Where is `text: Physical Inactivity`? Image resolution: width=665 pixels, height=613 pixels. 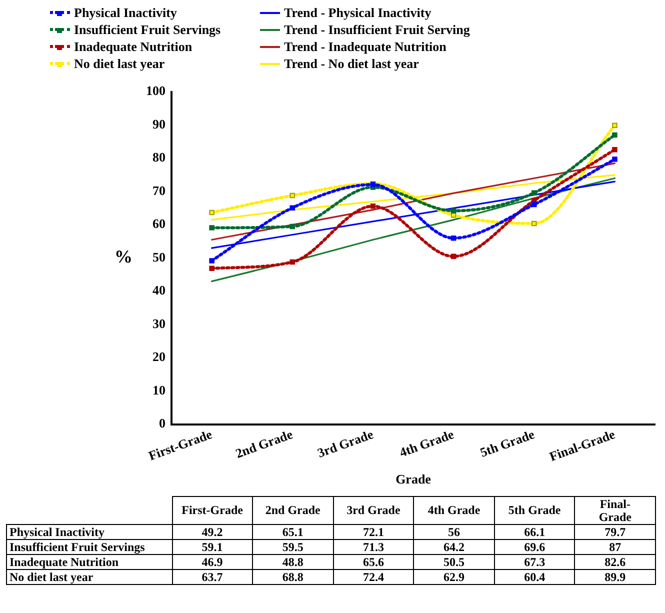 text: Physical Inactivity is located at coordinates (57, 531).